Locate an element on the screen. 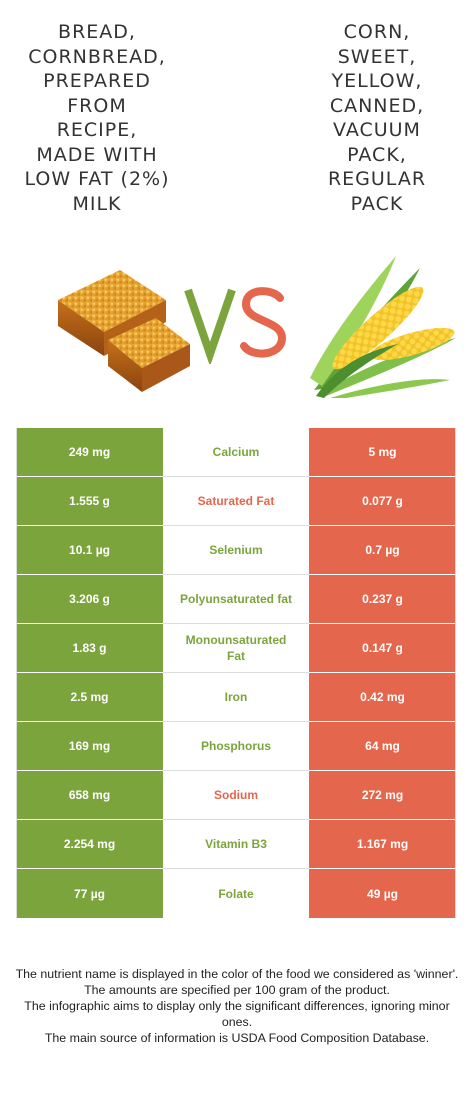 The height and width of the screenshot is (1106, 474). nutrient-name: Saturated Fat is located at coordinates (236, 501).